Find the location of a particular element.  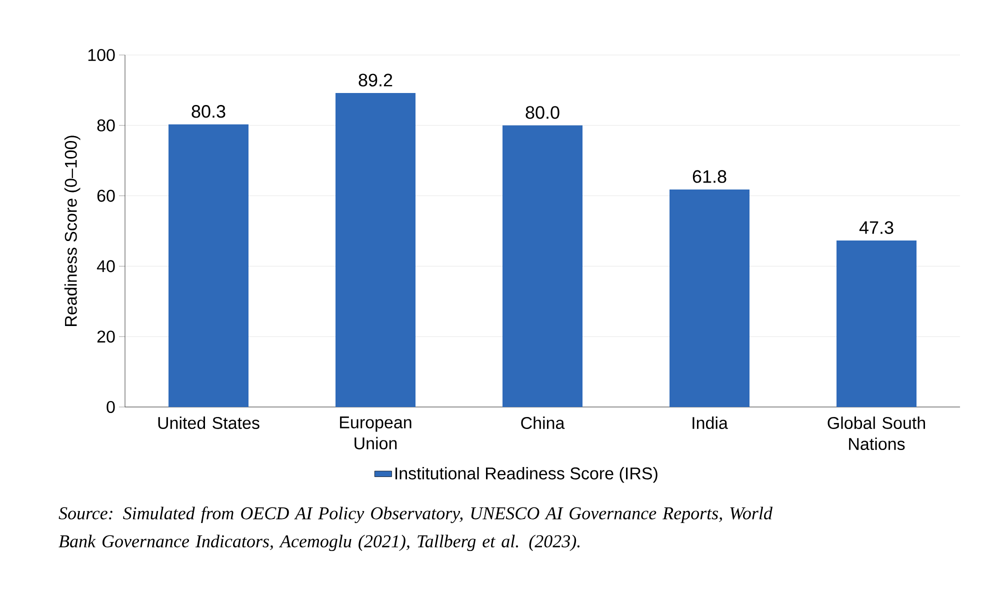

data-label: 47.3 is located at coordinates (876, 227).